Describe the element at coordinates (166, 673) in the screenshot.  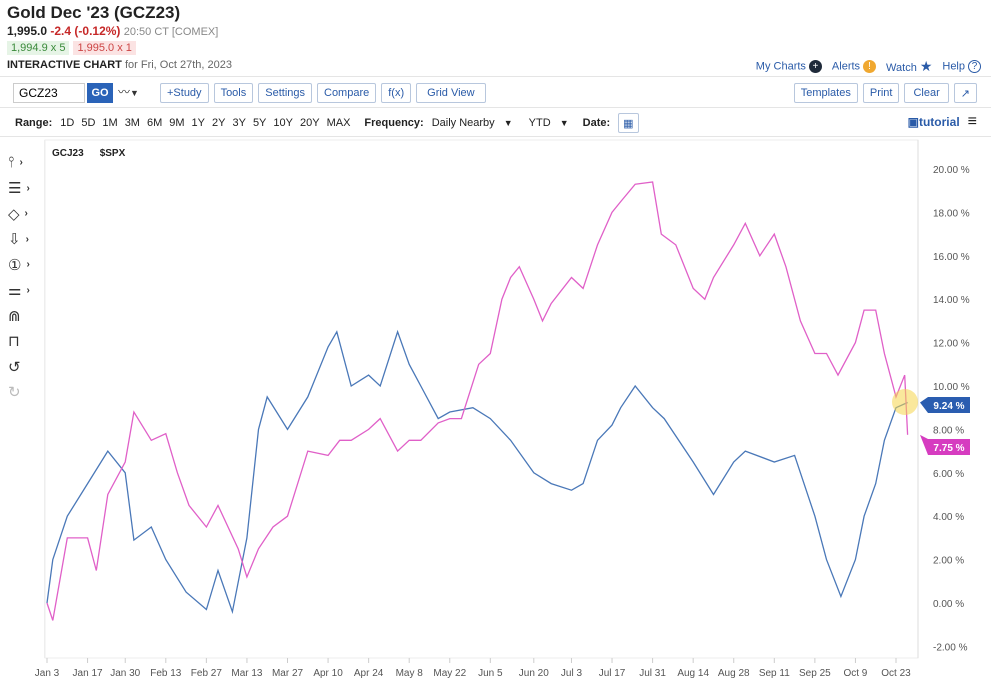
I see `x-tick-label: Feb 13` at that location.